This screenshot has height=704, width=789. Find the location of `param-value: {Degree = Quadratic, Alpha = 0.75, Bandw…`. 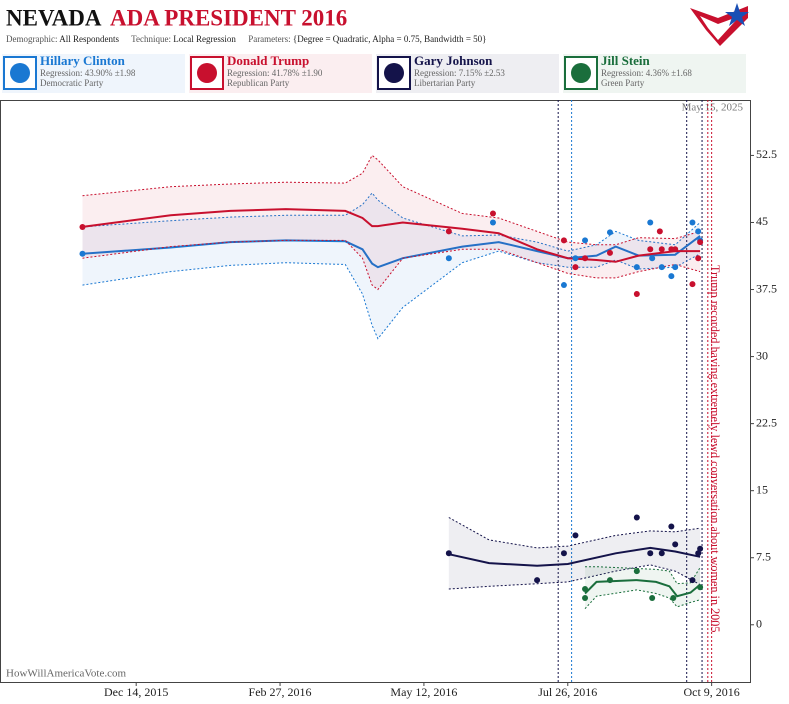

param-value: {Degree = Quadratic, Alpha = 0.75, Bandw… is located at coordinates (390, 39).